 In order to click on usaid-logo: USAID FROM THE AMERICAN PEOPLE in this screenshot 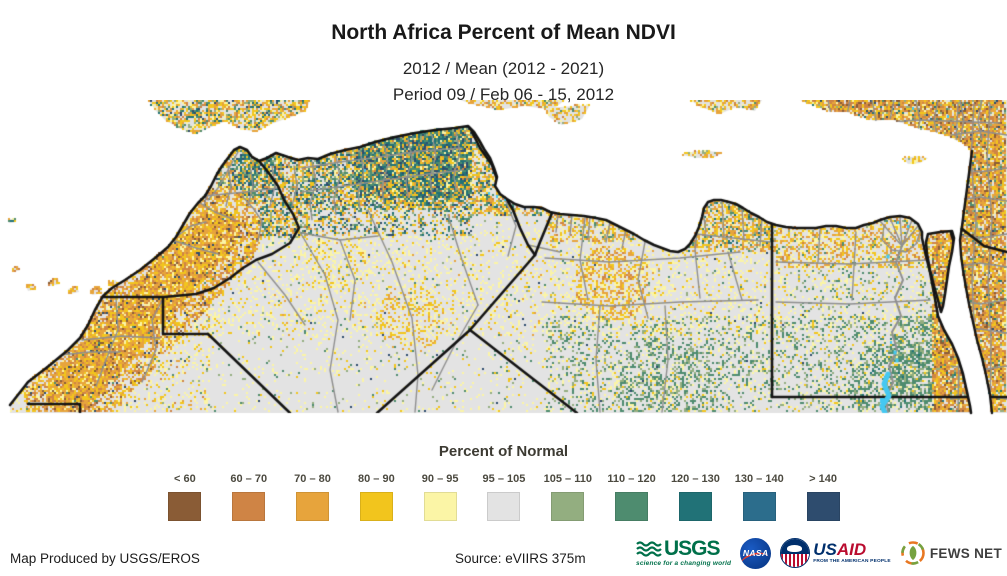, I will do `click(835, 553)`.